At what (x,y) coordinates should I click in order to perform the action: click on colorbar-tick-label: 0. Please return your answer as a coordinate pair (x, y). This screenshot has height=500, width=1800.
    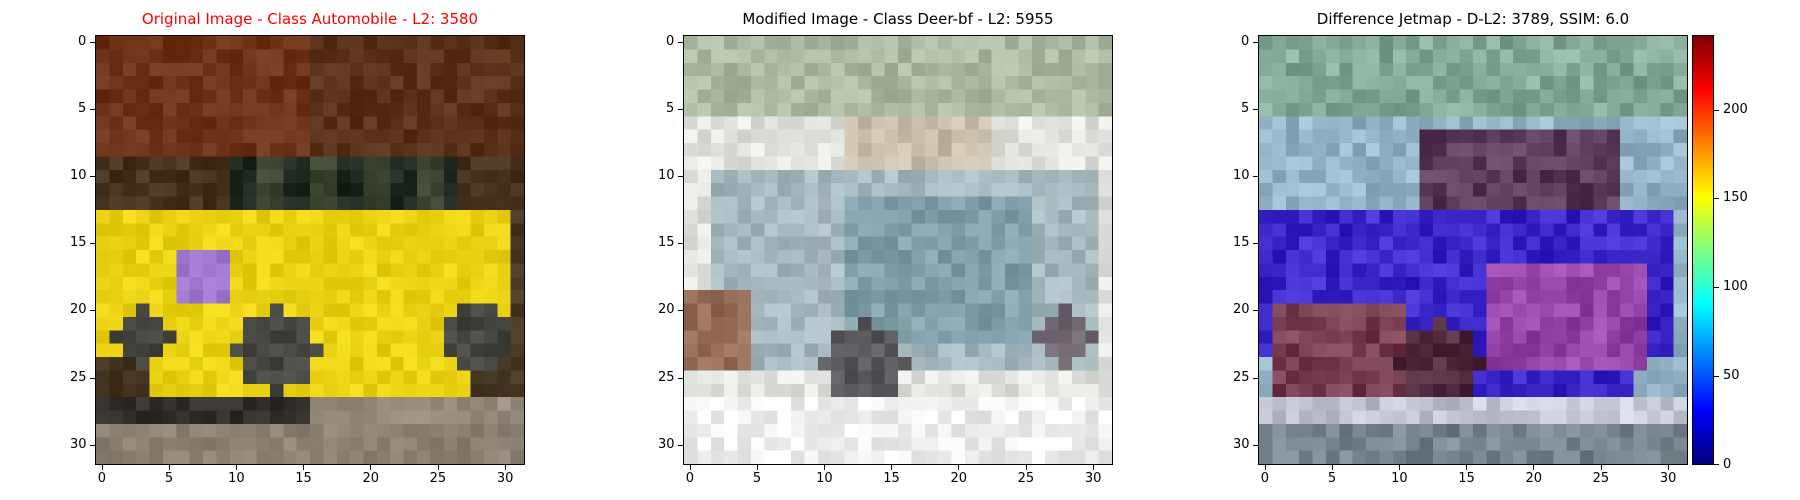
    Looking at the image, I should click on (1727, 464).